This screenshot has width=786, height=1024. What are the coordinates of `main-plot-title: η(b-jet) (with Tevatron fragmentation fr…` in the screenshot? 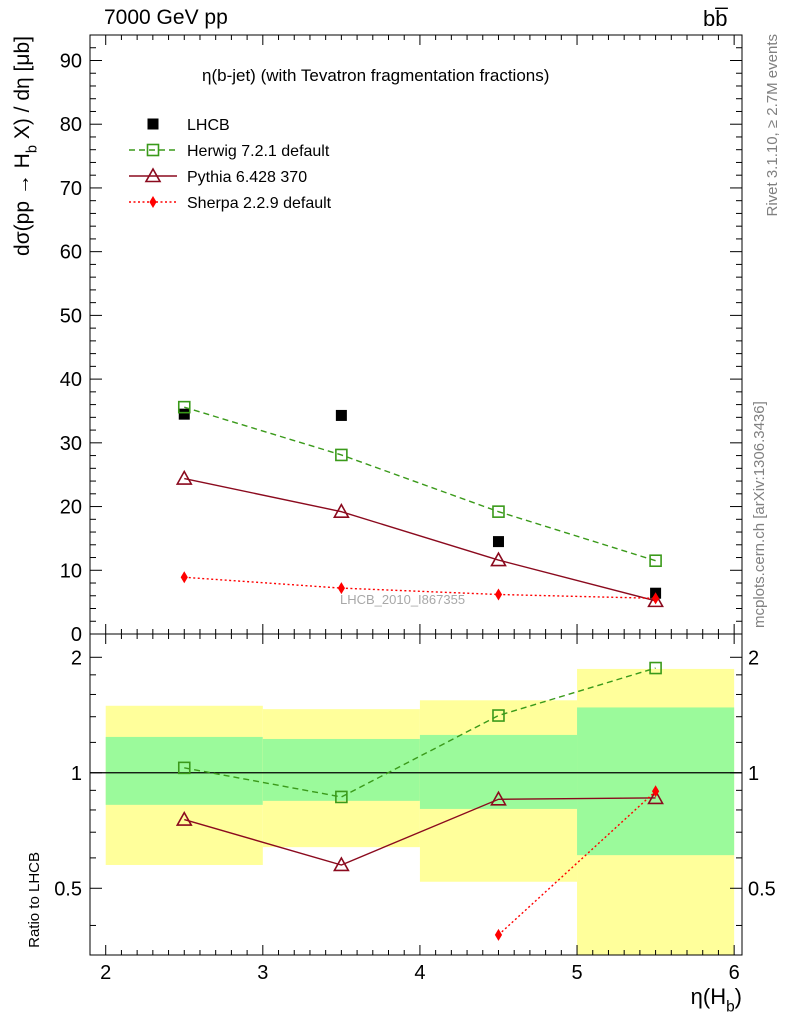 It's located at (376, 75).